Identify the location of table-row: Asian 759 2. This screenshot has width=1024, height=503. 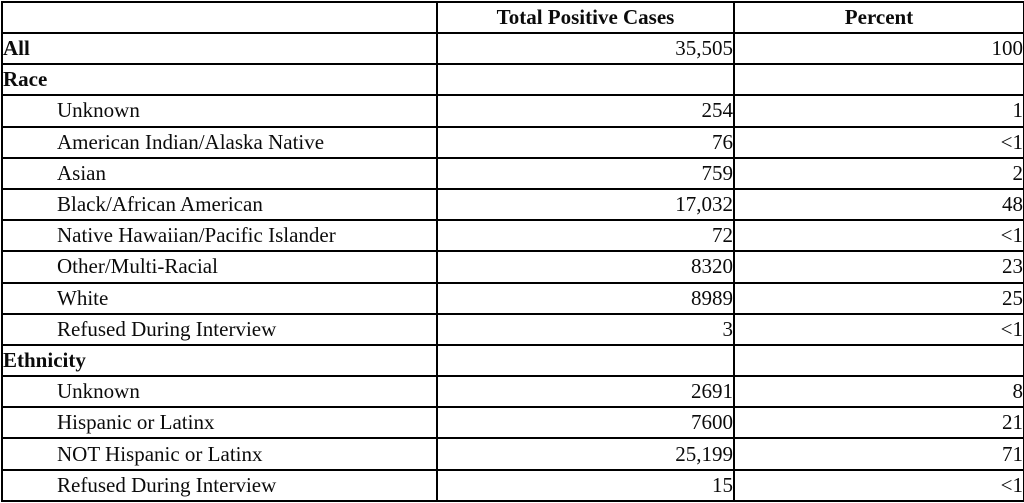
(512, 173).